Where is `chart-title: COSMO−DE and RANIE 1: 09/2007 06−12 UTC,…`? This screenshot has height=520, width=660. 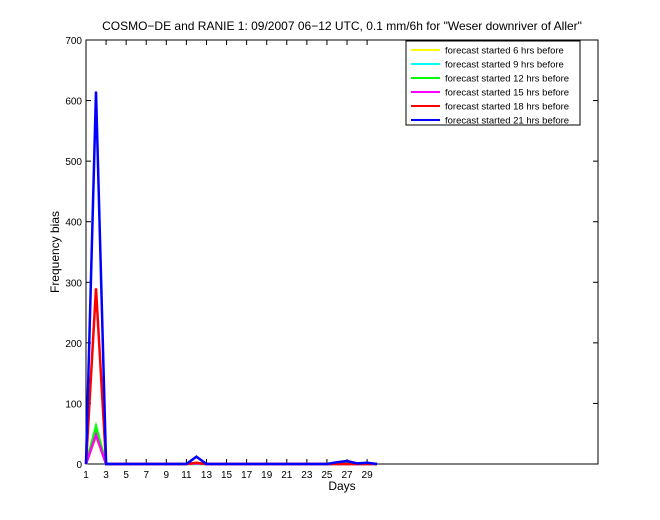
chart-title: COSMO−DE and RANIE 1: 09/2007 06−12 UTC,… is located at coordinates (342, 26).